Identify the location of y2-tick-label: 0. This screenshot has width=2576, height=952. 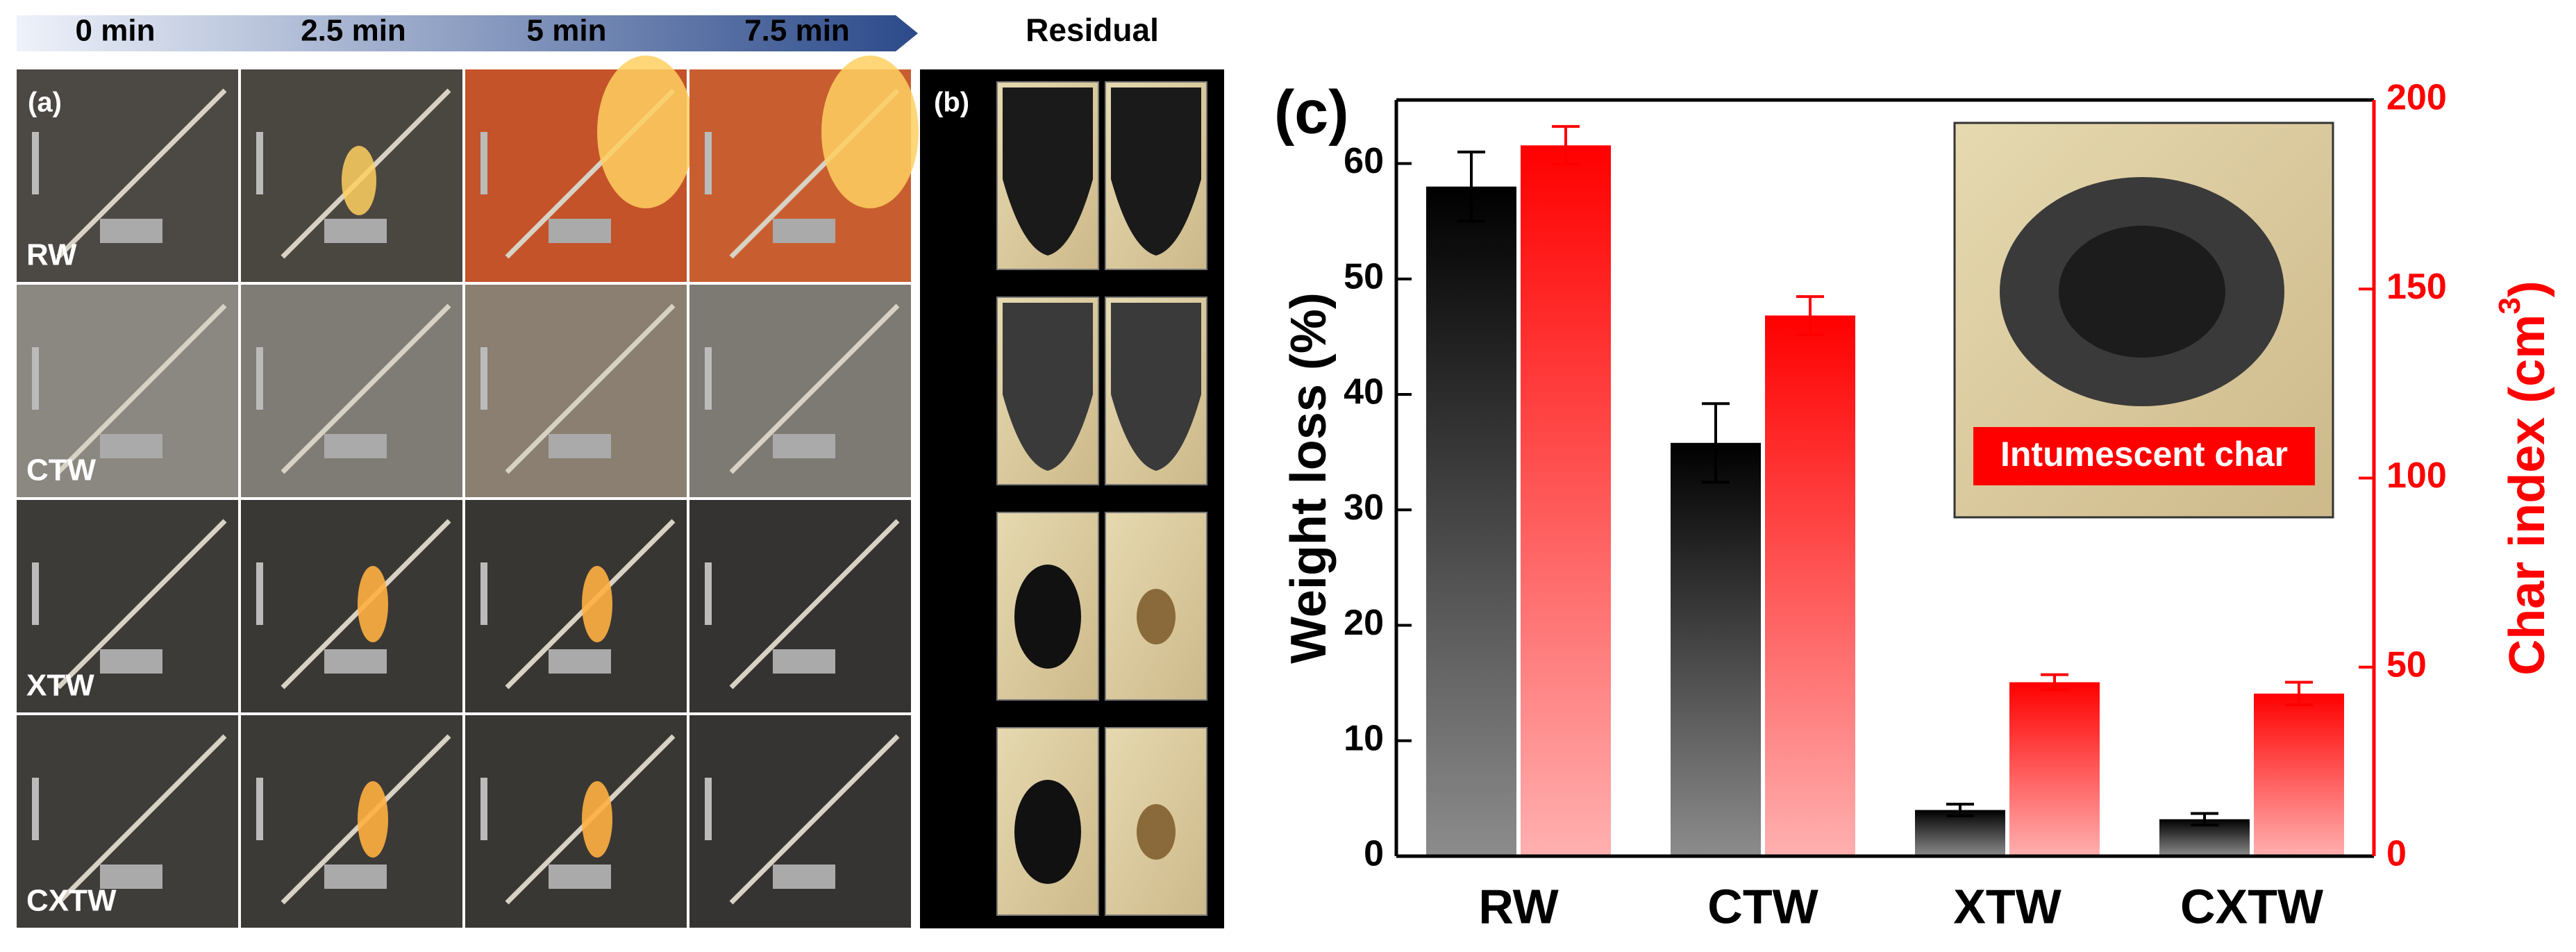
(2396, 854).